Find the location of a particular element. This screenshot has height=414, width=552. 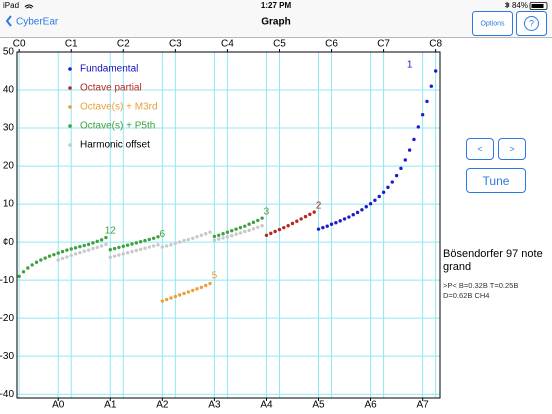

x-tick-label: A0 is located at coordinates (58, 405).